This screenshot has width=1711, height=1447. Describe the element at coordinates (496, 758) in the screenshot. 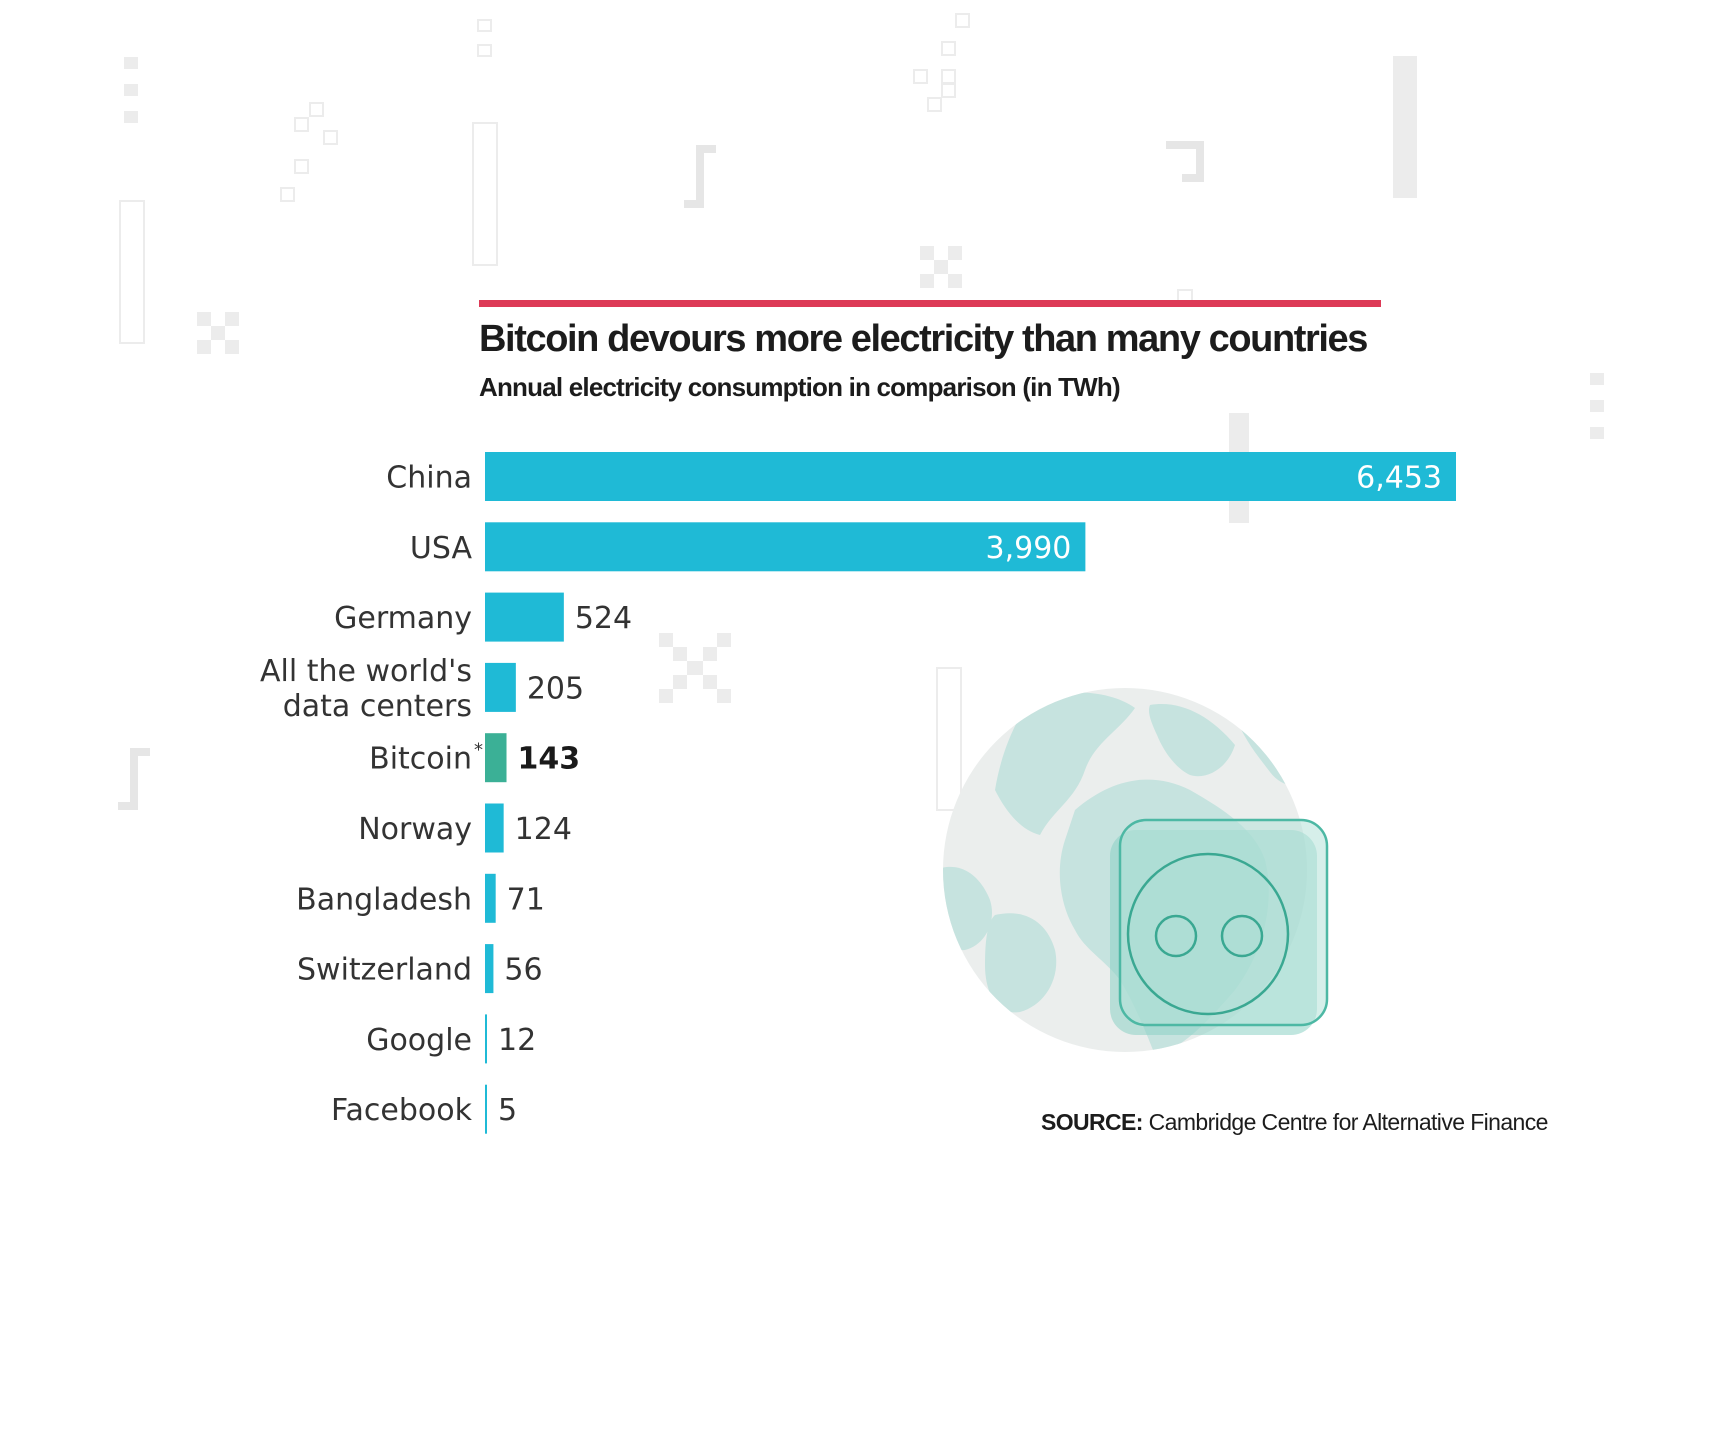

I see `bar-bitcoin` at that location.